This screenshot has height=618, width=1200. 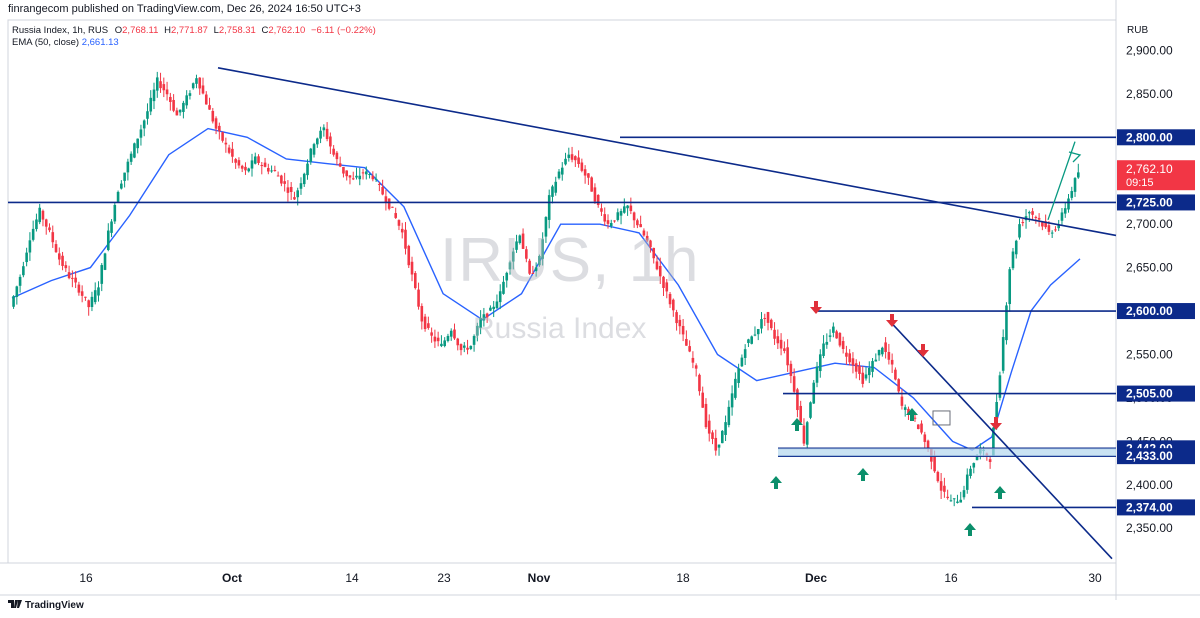 What do you see at coordinates (923, 350) in the screenshot?
I see `arrow-down-icon` at bounding box center [923, 350].